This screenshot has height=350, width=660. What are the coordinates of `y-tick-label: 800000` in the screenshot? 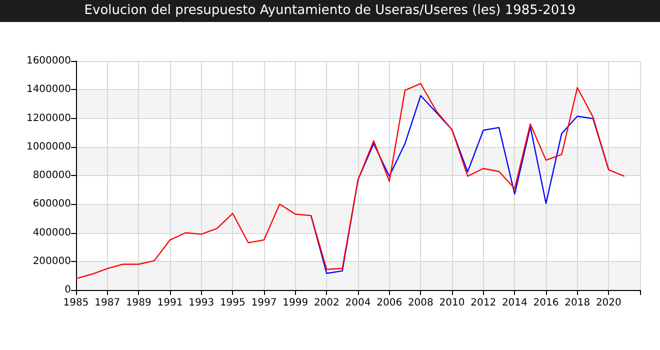 It's located at (51, 175).